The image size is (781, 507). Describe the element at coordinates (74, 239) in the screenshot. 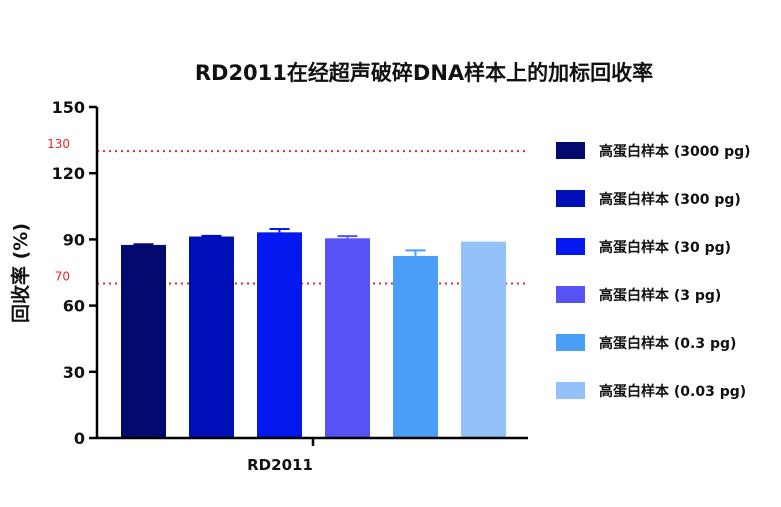

I see `y-tick-label: 90` at that location.